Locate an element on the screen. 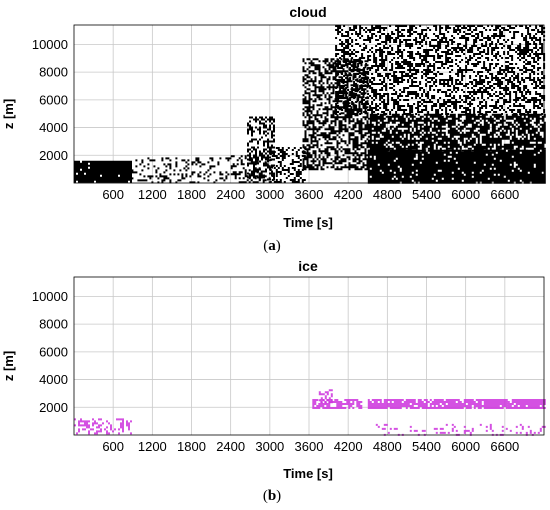 The width and height of the screenshot is (550, 510). panel-caption: (a) is located at coordinates (272, 246).